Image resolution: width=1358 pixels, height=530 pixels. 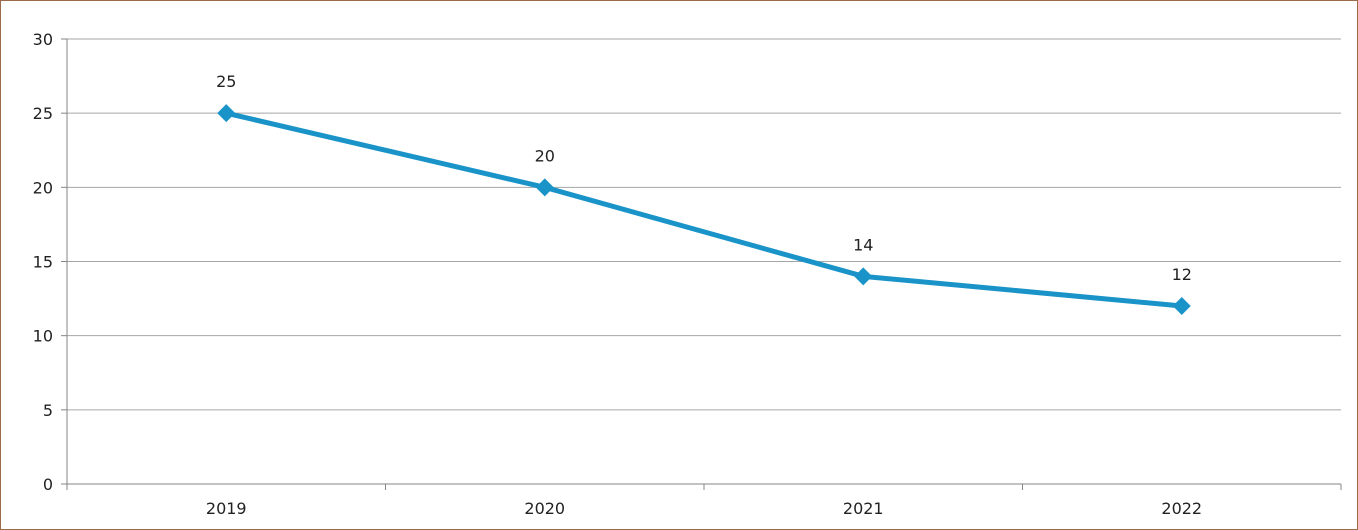 What do you see at coordinates (1182, 274) in the screenshot?
I see `data-label-2022: 12` at bounding box center [1182, 274].